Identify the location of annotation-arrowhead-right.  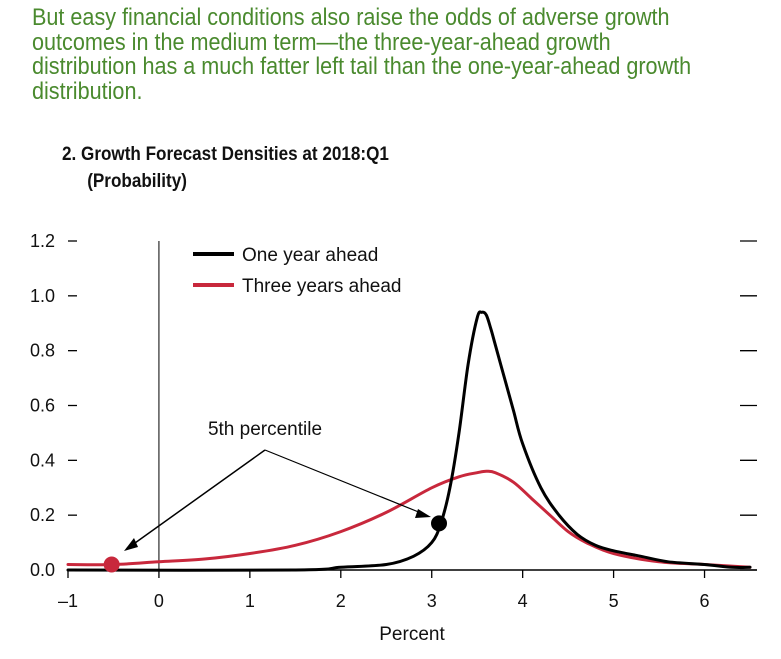
(423, 513).